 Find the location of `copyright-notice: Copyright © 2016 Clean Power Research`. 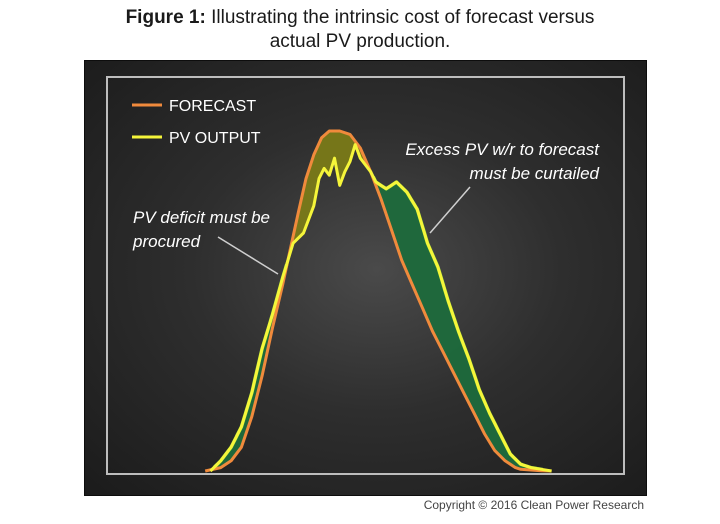

copyright-notice: Copyright © 2016 Clean Power Research is located at coordinates (533, 505).